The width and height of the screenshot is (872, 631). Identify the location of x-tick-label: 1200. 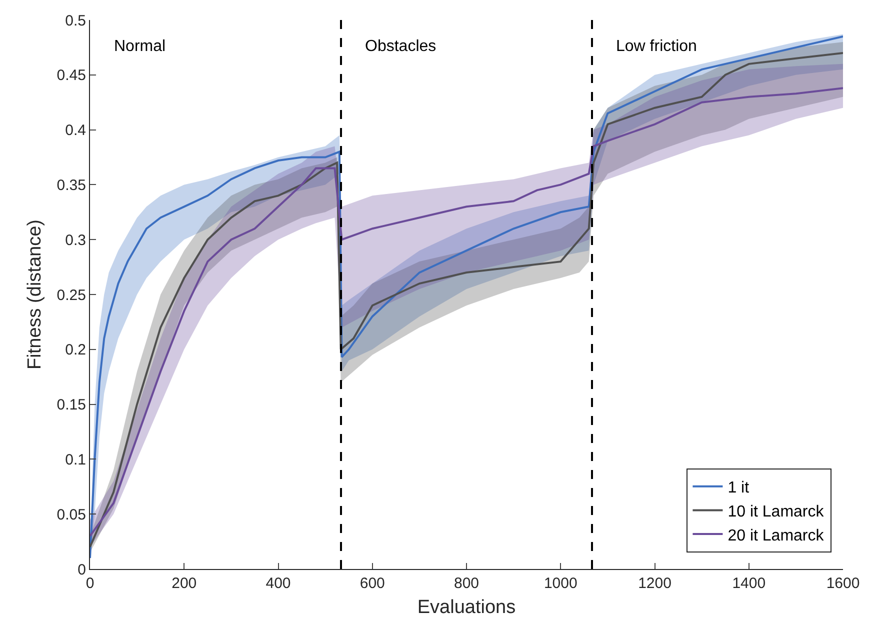
(655, 583).